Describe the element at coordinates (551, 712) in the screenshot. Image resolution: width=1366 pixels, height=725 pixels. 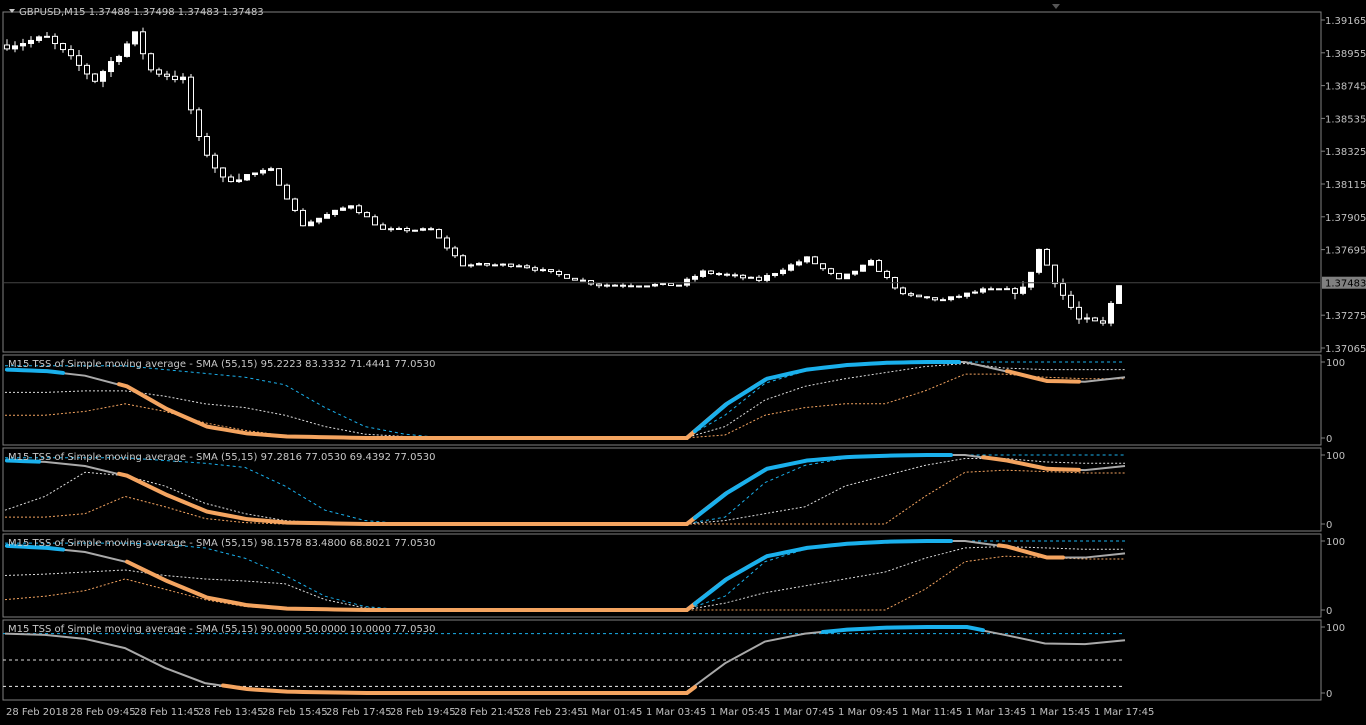
I see `time-label: 28 Feb 23:45` at that location.